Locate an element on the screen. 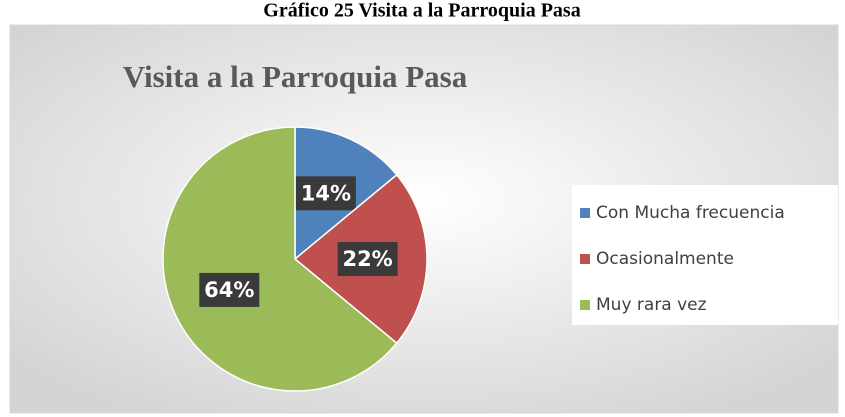 The width and height of the screenshot is (845, 417). legend-label: Con Mucha frecuencia is located at coordinates (690, 213).